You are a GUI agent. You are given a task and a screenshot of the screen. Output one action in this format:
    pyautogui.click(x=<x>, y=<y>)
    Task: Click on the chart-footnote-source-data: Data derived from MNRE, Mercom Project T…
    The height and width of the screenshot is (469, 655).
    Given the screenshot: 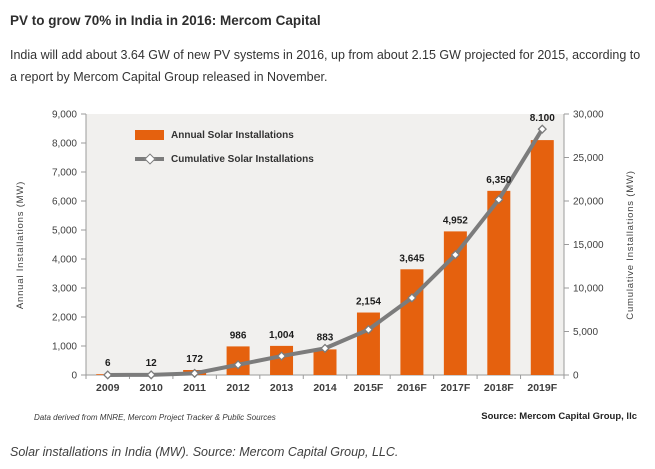 What is the action you would take?
    pyautogui.click(x=155, y=417)
    